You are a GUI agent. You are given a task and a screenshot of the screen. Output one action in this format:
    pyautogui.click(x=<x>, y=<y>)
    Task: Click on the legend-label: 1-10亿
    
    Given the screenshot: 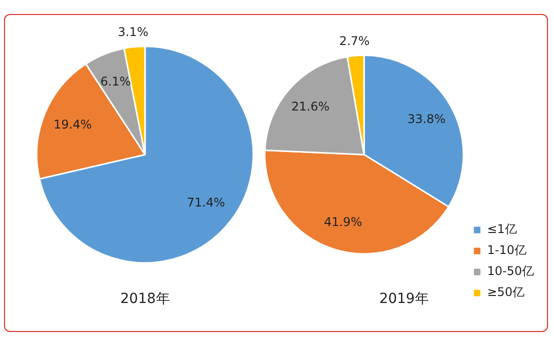 What is the action you would take?
    pyautogui.click(x=506, y=250)
    